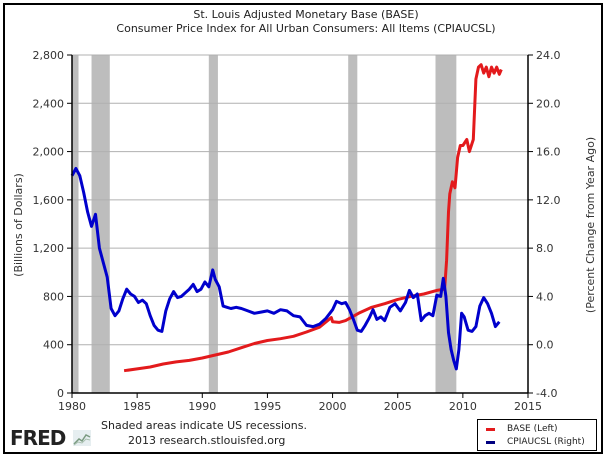  What do you see at coordinates (398, 406) in the screenshot?
I see `x-tick-label: 2005` at bounding box center [398, 406].